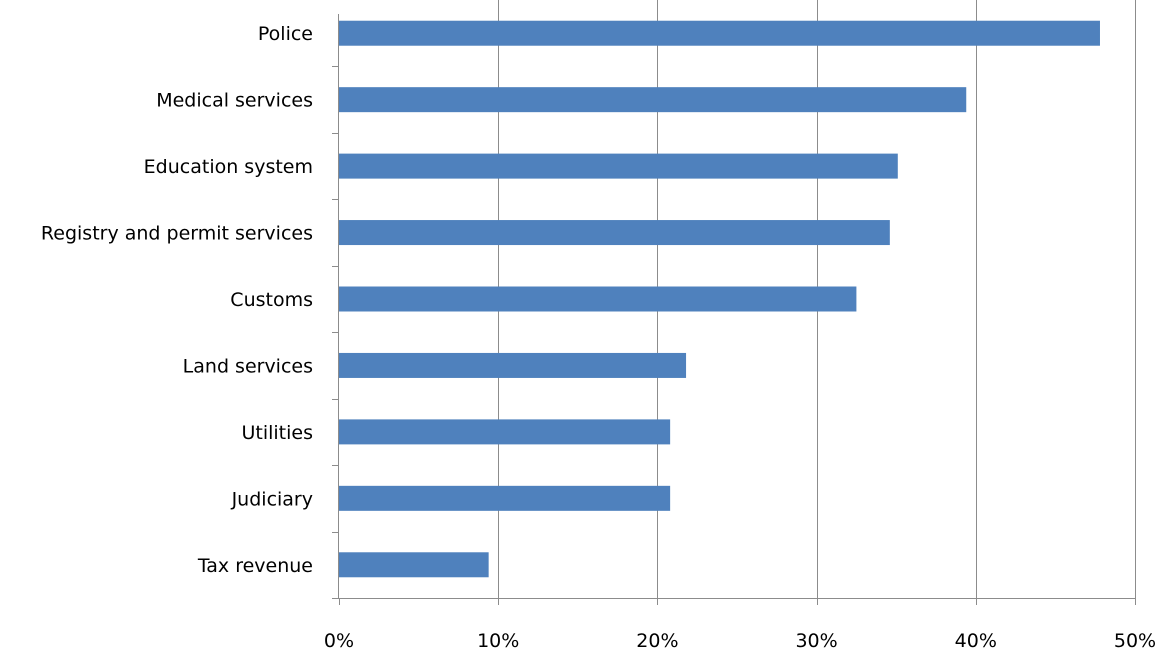 Image resolution: width=1171 pixels, height=655 pixels. I want to click on category-label-4: Customs, so click(271, 300).